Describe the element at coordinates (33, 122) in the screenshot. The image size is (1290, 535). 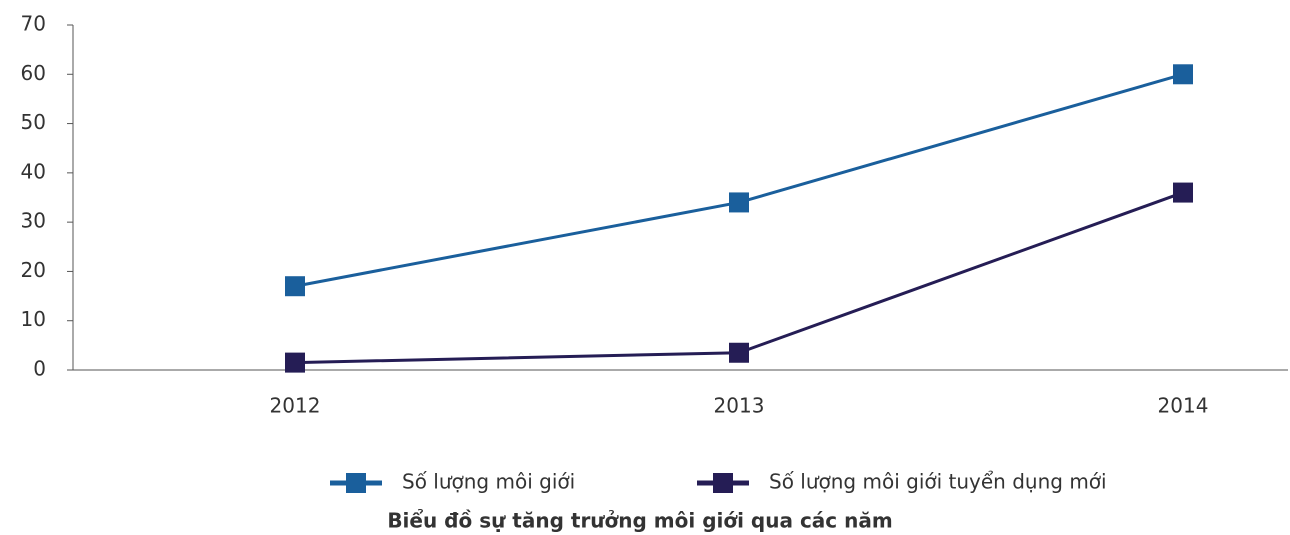
I see `y-tick-label: 50` at that location.